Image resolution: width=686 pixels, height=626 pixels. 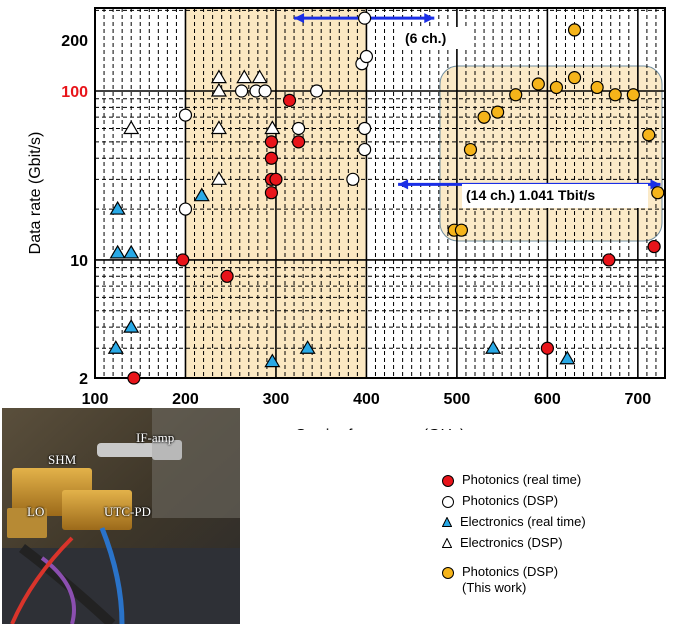 What do you see at coordinates (511, 542) in the screenshot?
I see `legend-label: Electronics (DSP)` at bounding box center [511, 542].